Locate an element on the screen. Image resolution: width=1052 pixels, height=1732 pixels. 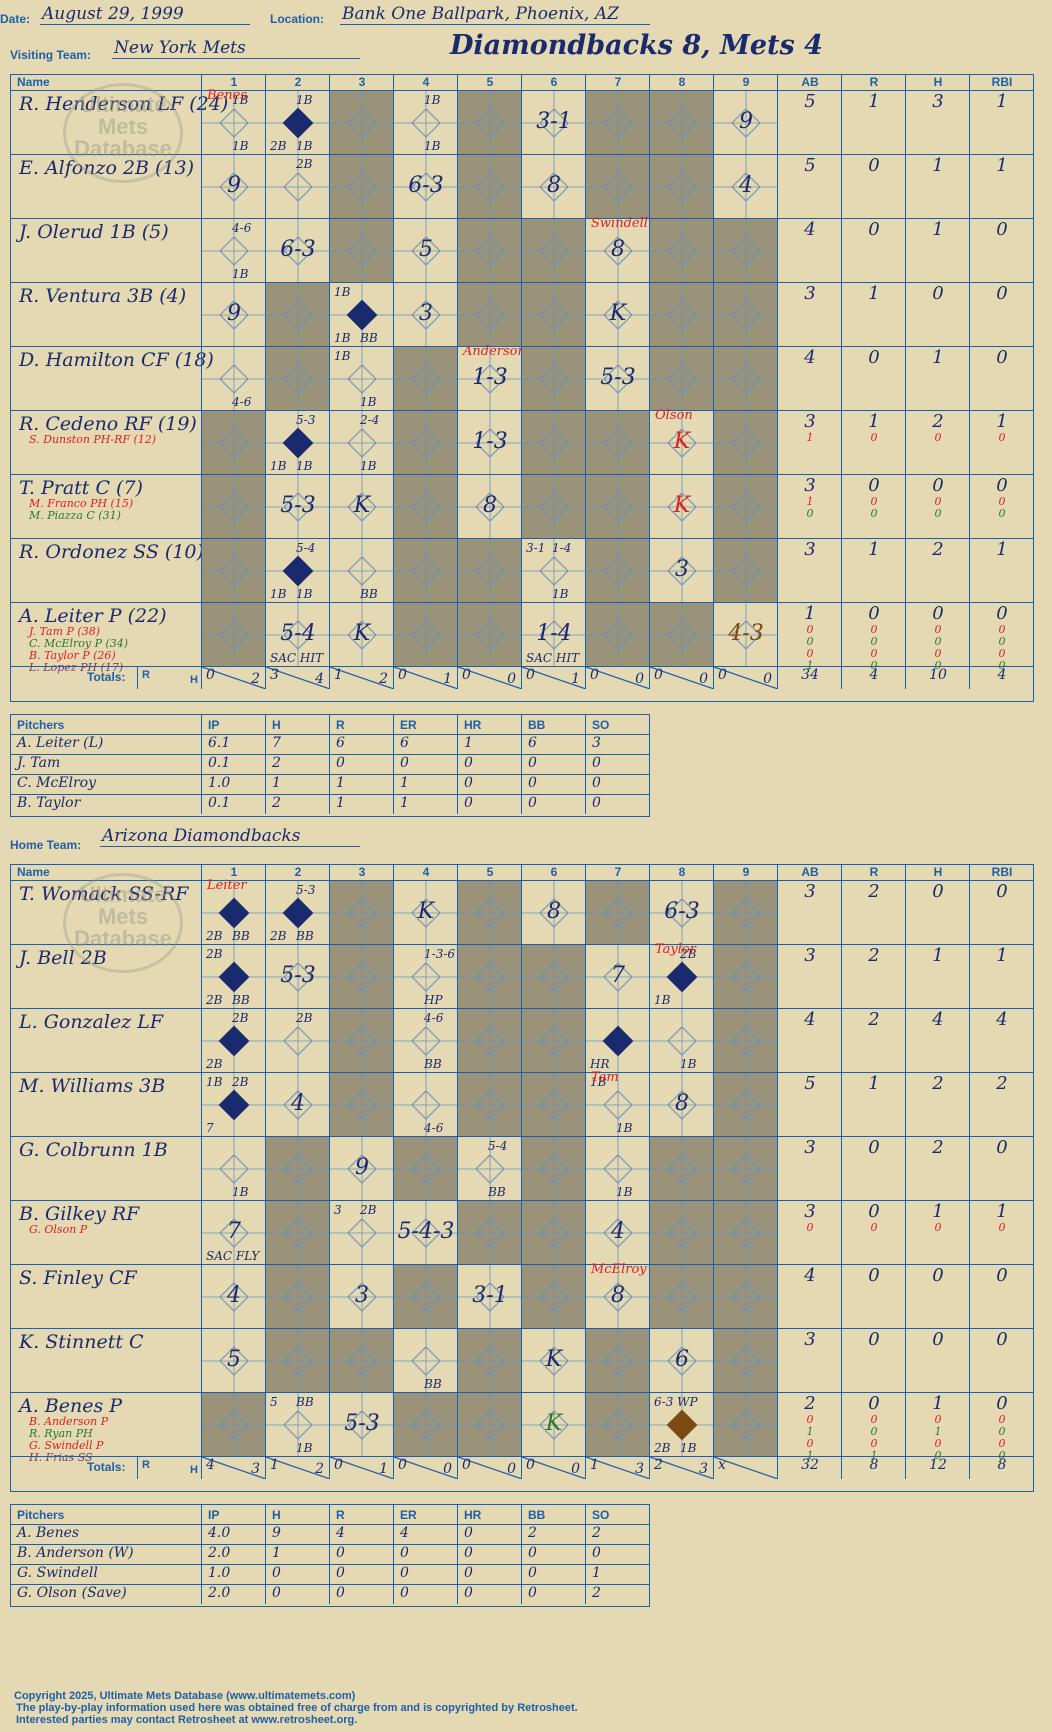
h-key: H is located at coordinates (194, 680).